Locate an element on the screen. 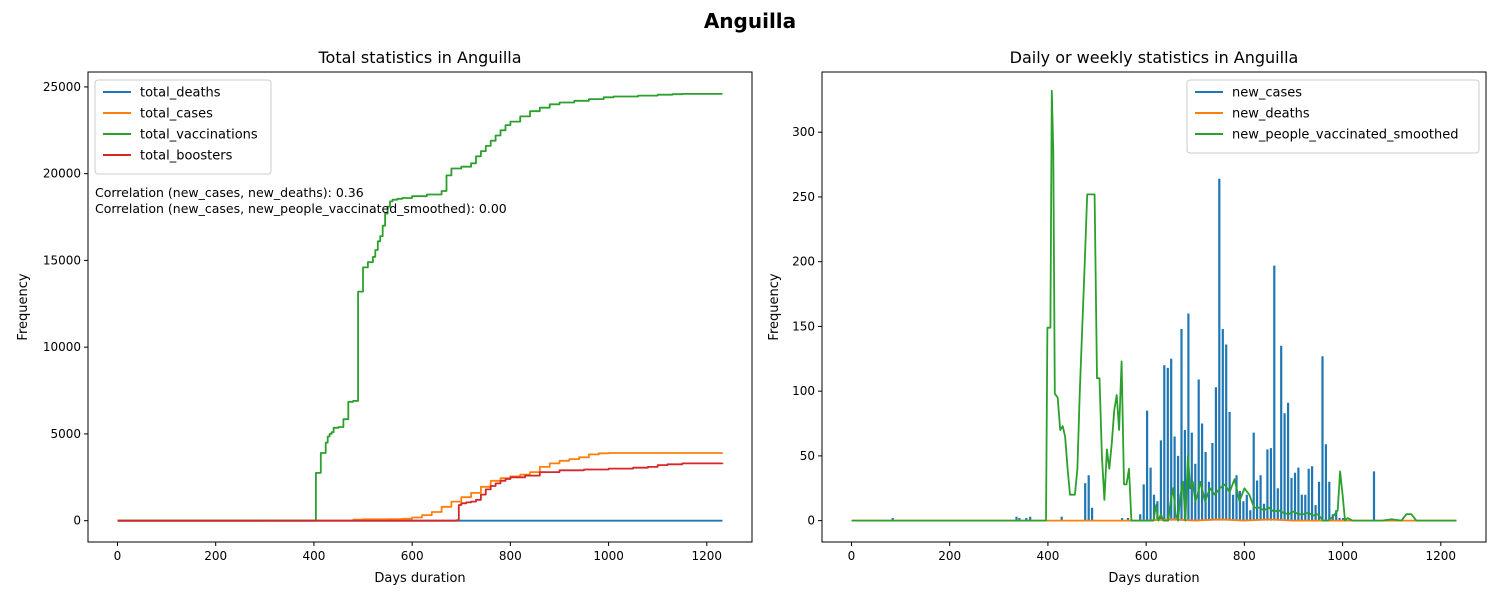  legend-label-new-deaths: new_deaths is located at coordinates (1271, 114).